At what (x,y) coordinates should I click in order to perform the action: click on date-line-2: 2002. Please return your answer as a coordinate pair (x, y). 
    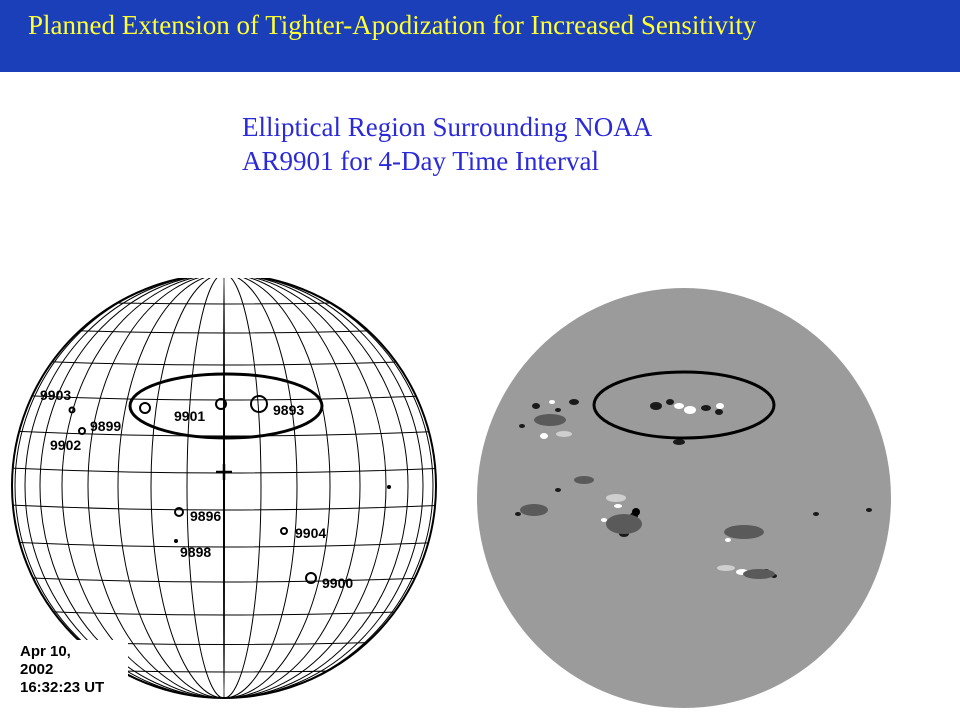
    Looking at the image, I should click on (36, 669).